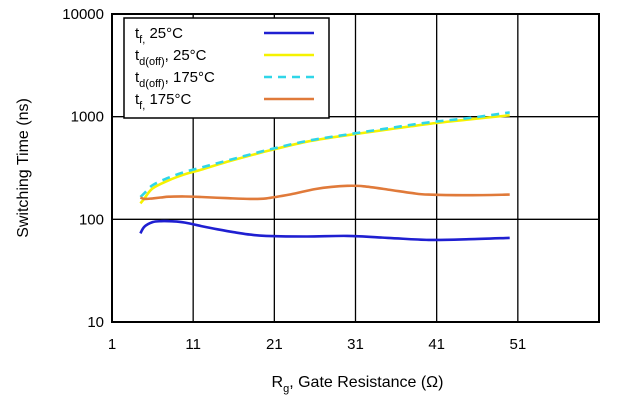 This screenshot has height=398, width=631. Describe the element at coordinates (278, 382) in the screenshot. I see `x-axis-title-main: R` at that location.